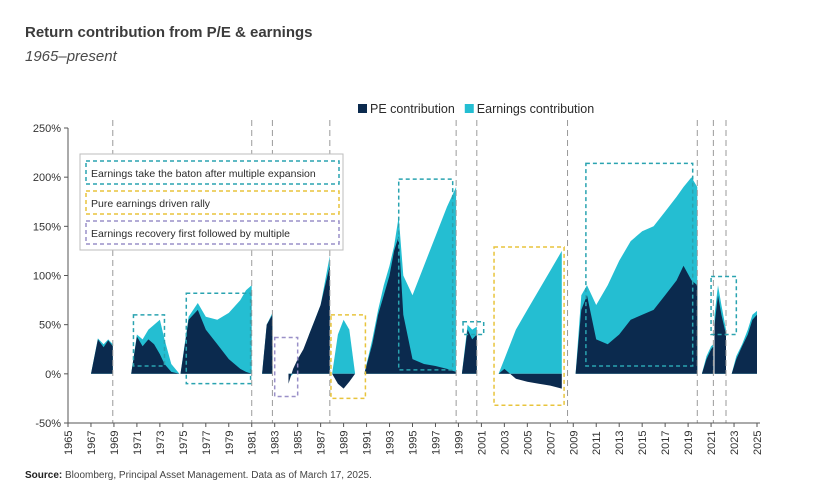  Describe the element at coordinates (71, 56) in the screenshot. I see `chart-subtitle: 1965–present` at that location.